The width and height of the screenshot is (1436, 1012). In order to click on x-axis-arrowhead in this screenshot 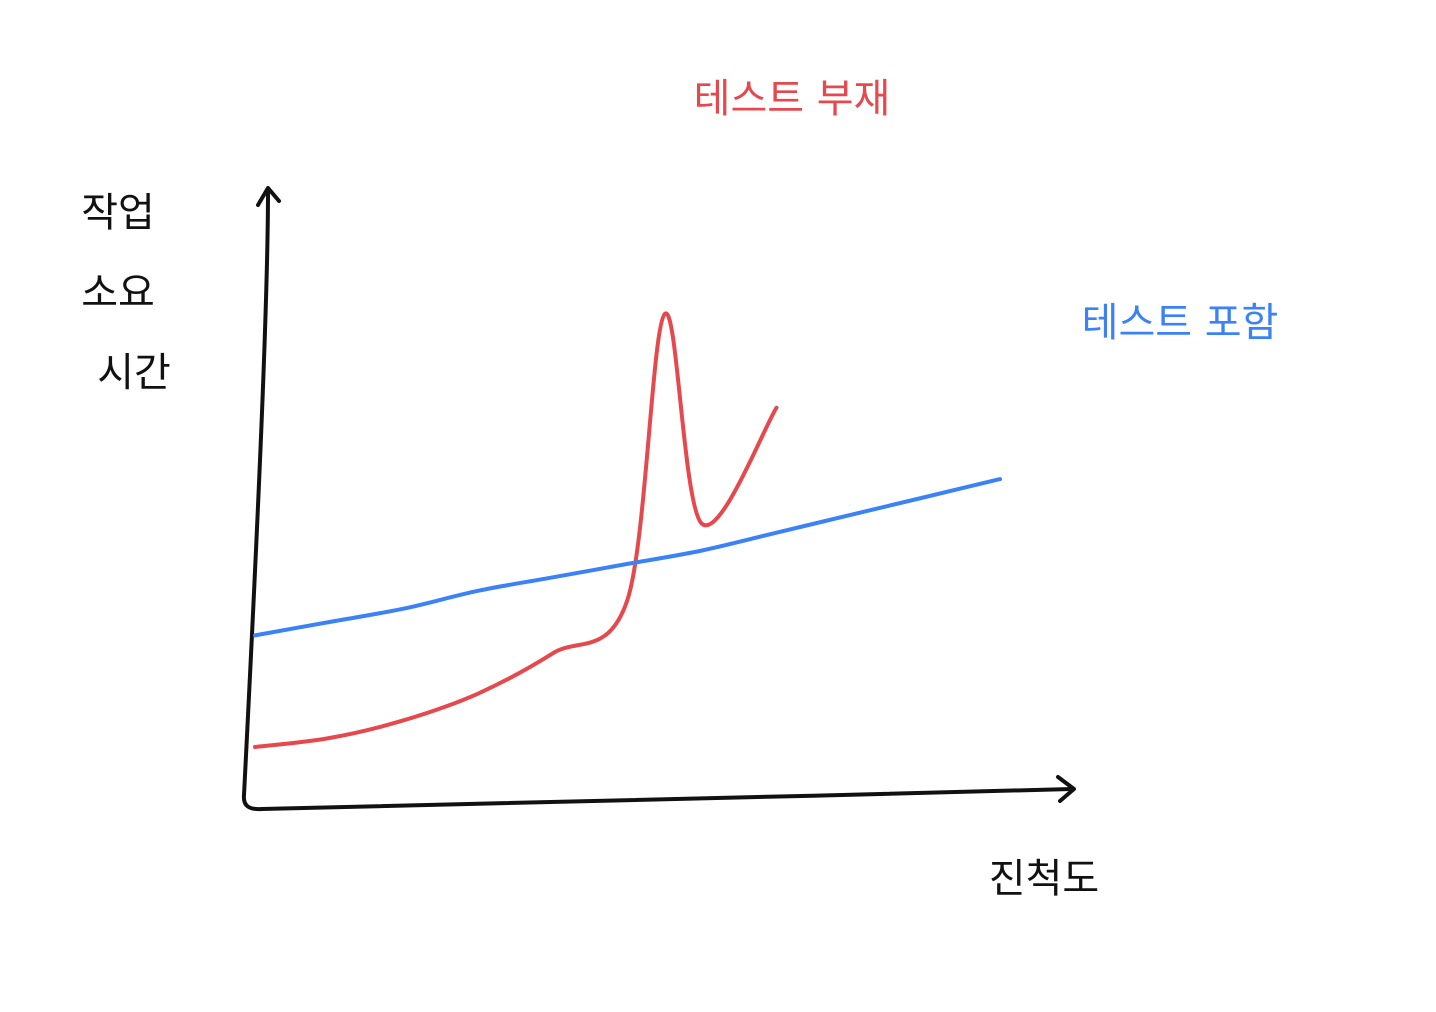, I will do `click(1066, 789)`.